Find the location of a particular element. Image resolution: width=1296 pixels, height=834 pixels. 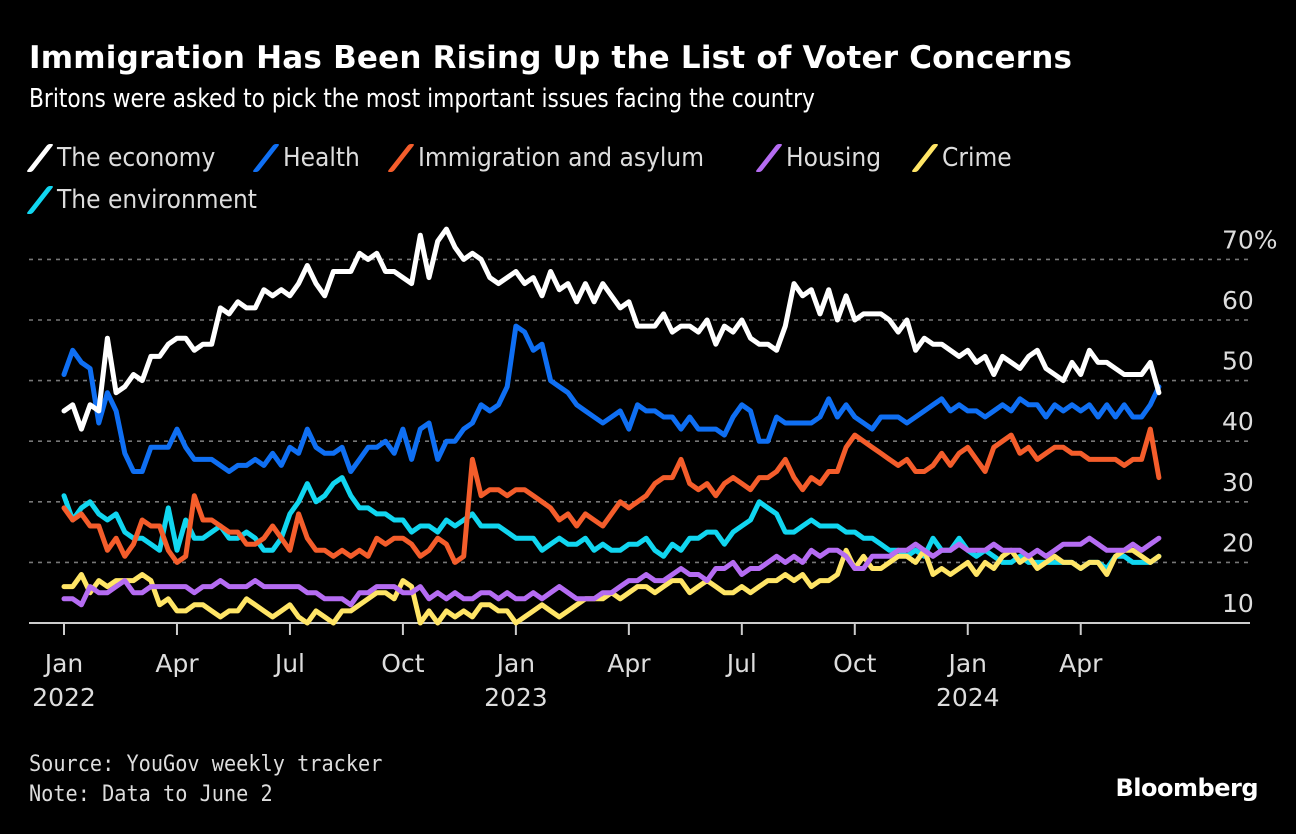

x-tick-year-label: 2023 is located at coordinates (516, 697).